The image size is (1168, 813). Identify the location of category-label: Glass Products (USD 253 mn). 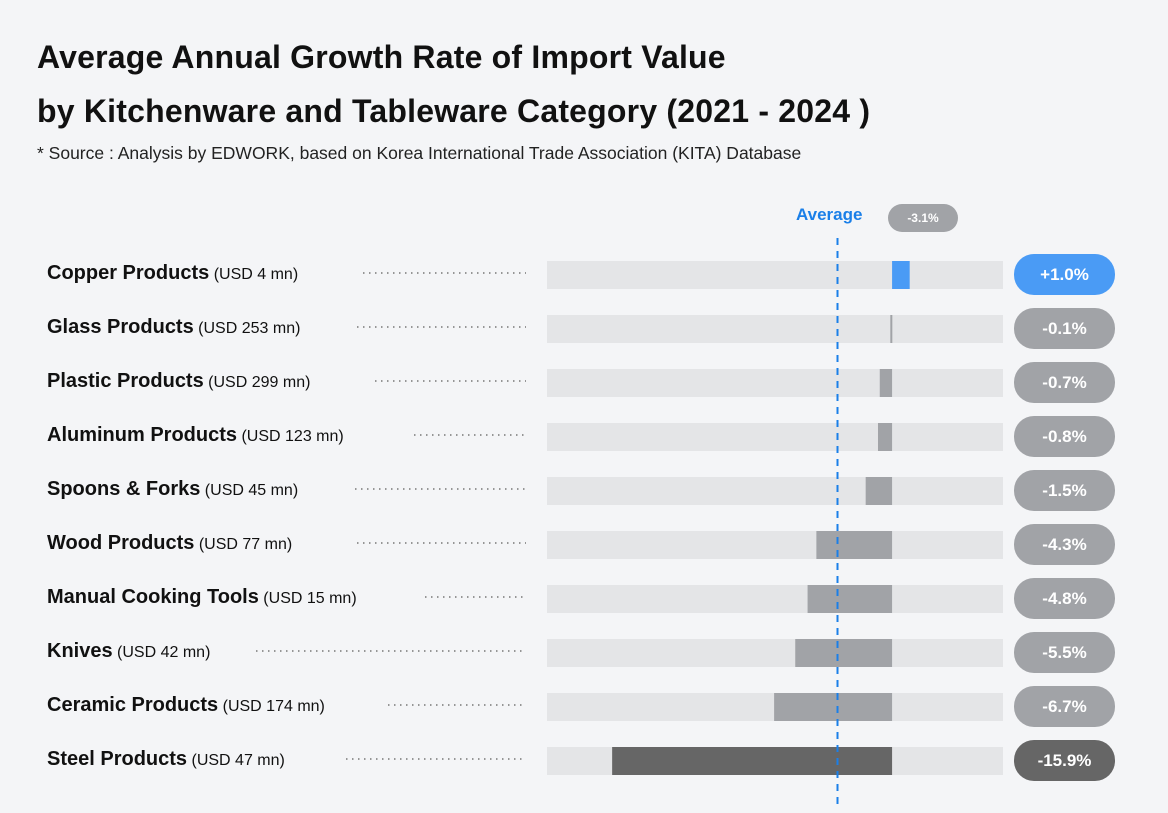
(173, 327).